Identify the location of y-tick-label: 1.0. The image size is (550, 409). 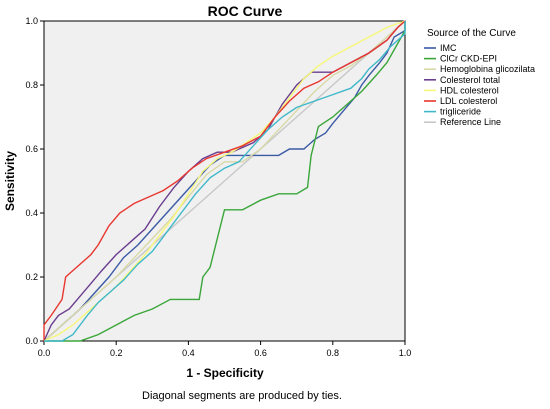
(31, 21).